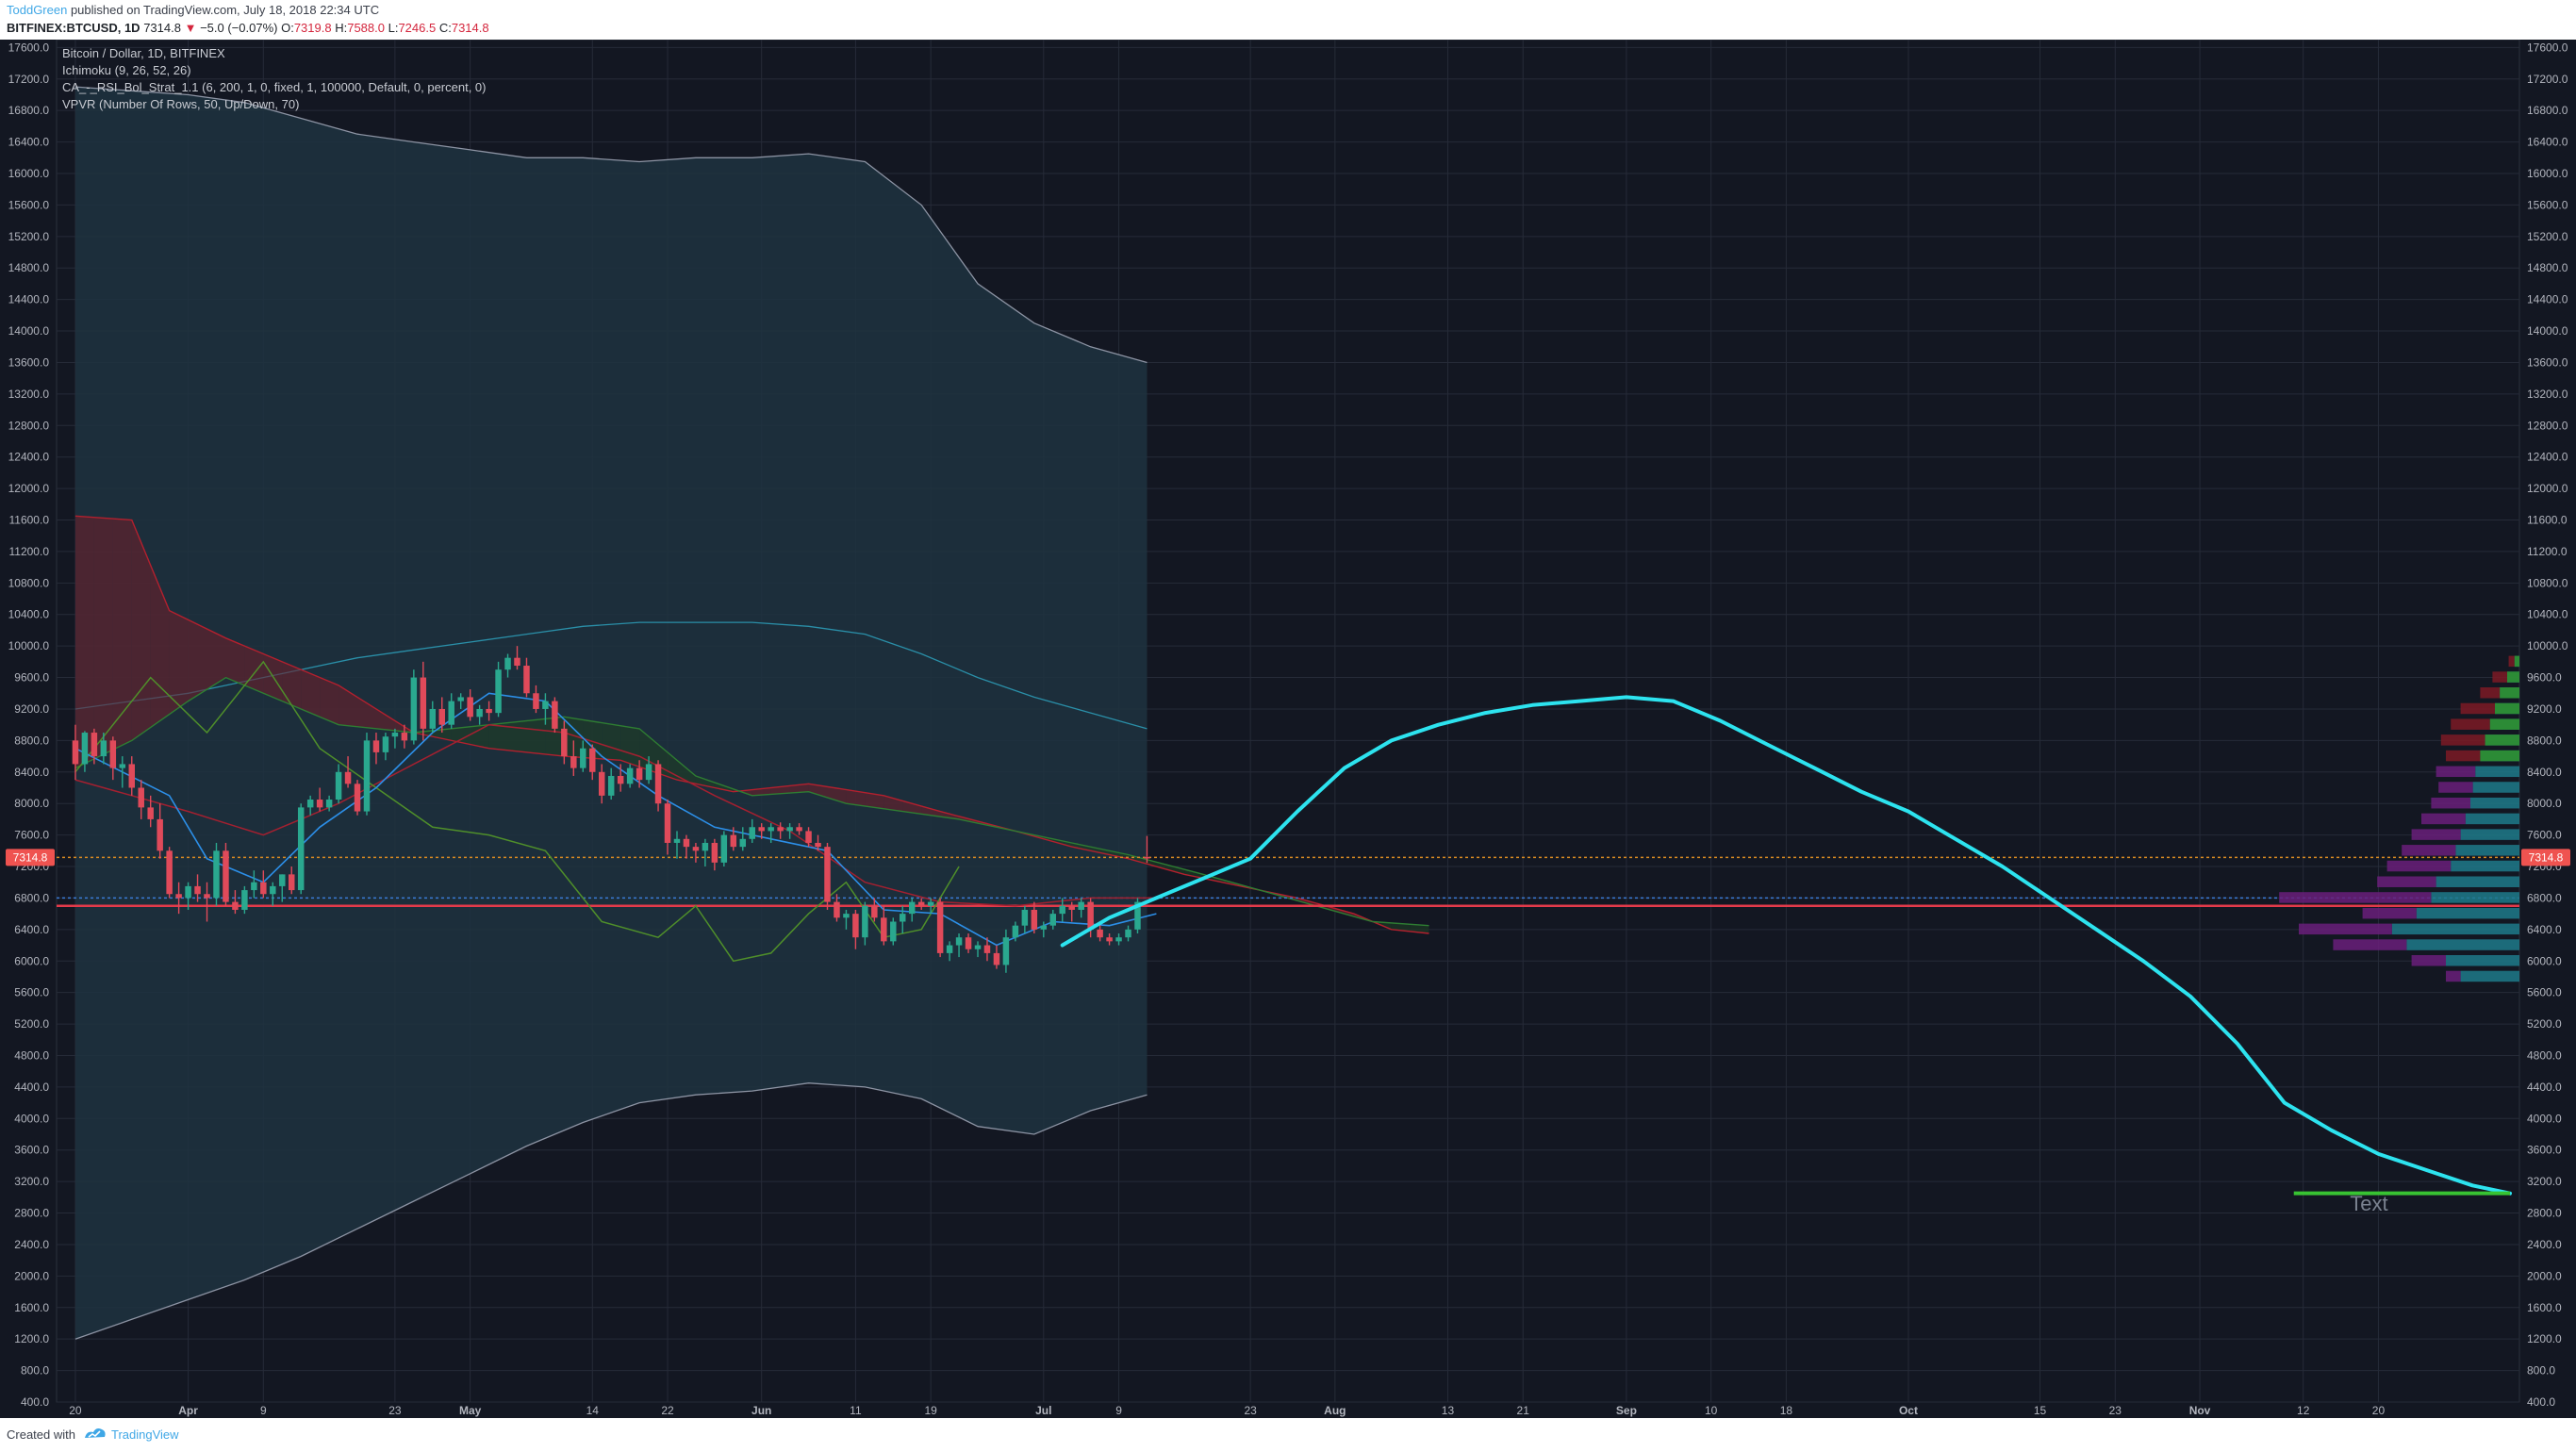 Image resolution: width=2576 pixels, height=1452 pixels. I want to click on y-tick-label-right: 8400.0, so click(2544, 772).